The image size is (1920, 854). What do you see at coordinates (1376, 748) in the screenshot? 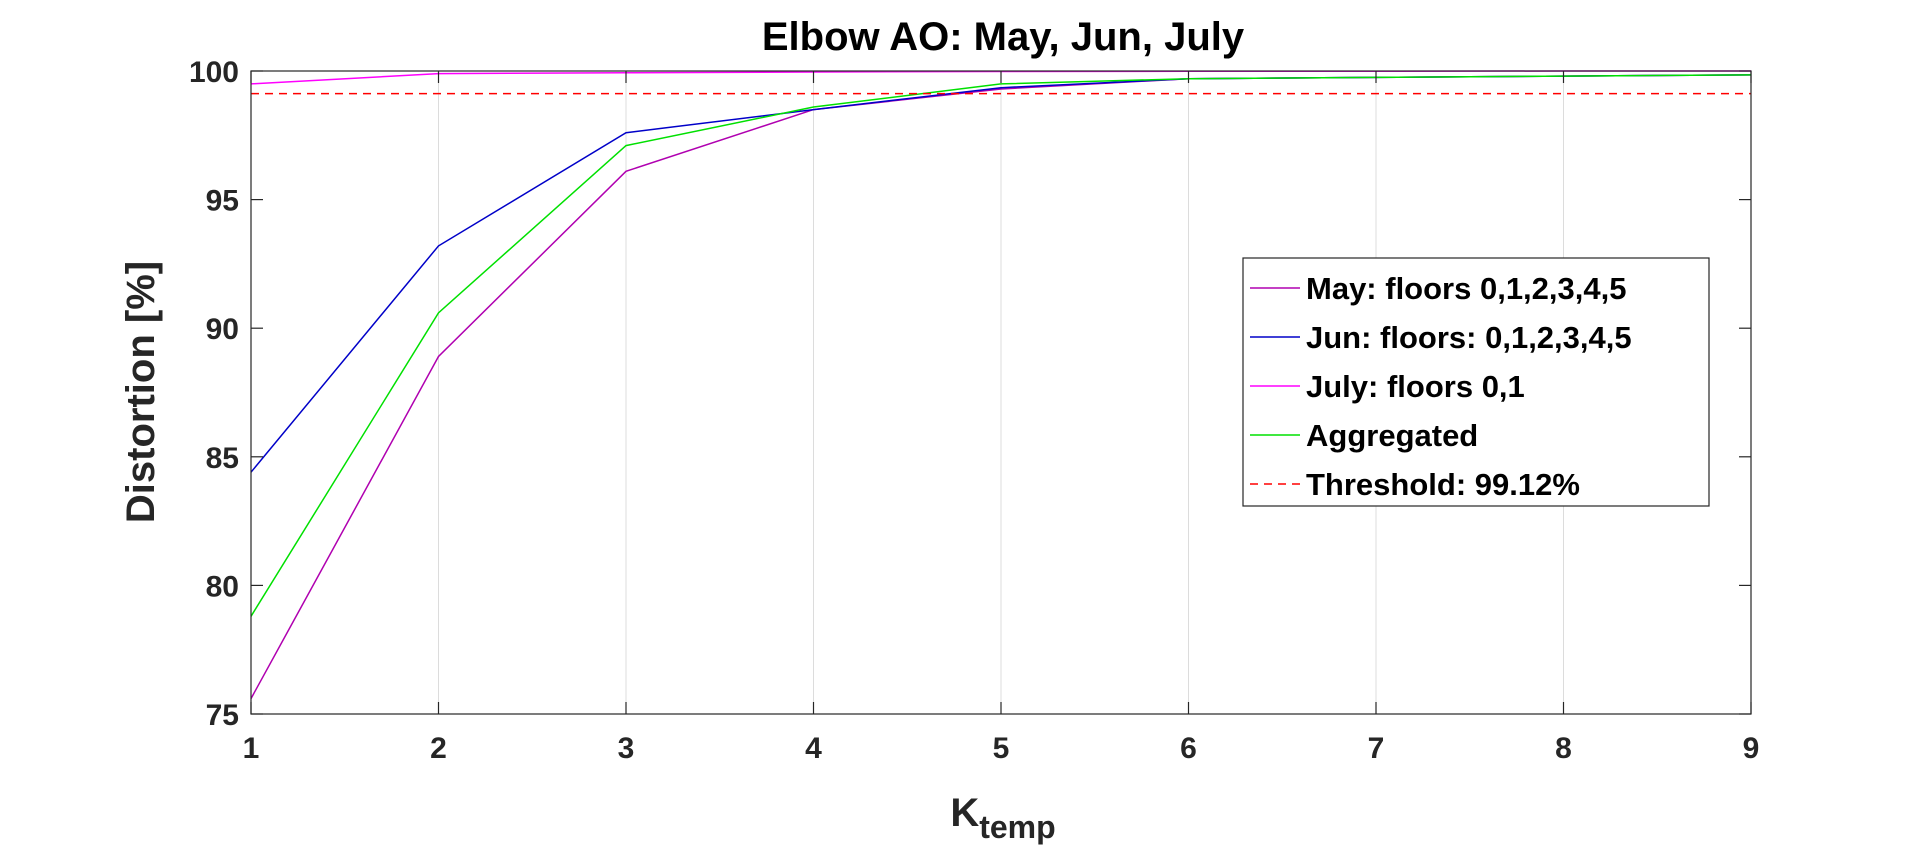
I see `x-tick-label: 7` at bounding box center [1376, 748].